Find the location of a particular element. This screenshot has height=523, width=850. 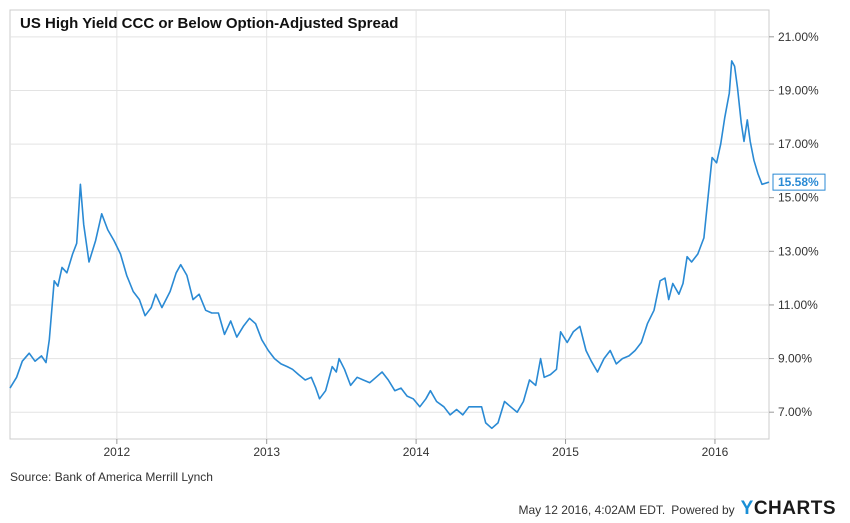

last-value-marker: 15.58% is located at coordinates (799, 182).